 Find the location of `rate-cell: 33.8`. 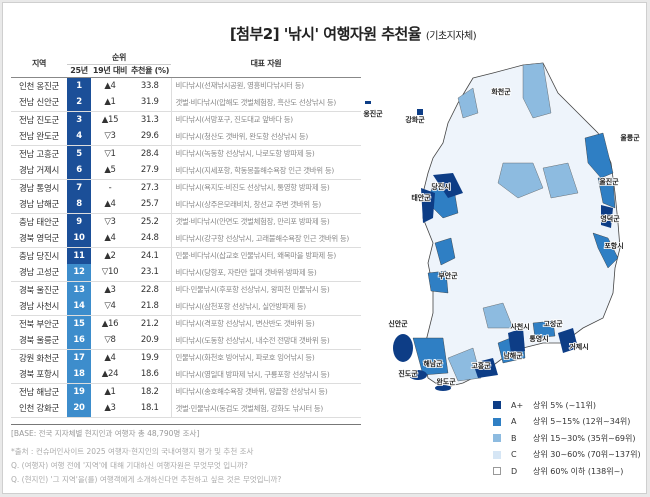

rate-cell: 33.8 is located at coordinates (149, 85).